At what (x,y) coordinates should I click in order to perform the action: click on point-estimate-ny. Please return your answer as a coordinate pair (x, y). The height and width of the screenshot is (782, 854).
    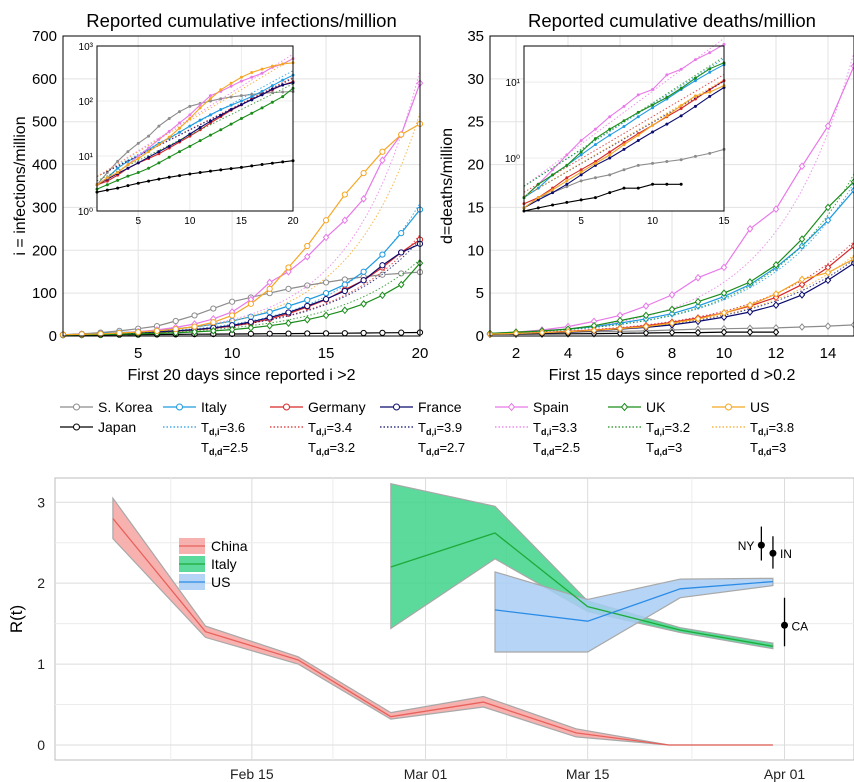
    Looking at the image, I should click on (761, 545).